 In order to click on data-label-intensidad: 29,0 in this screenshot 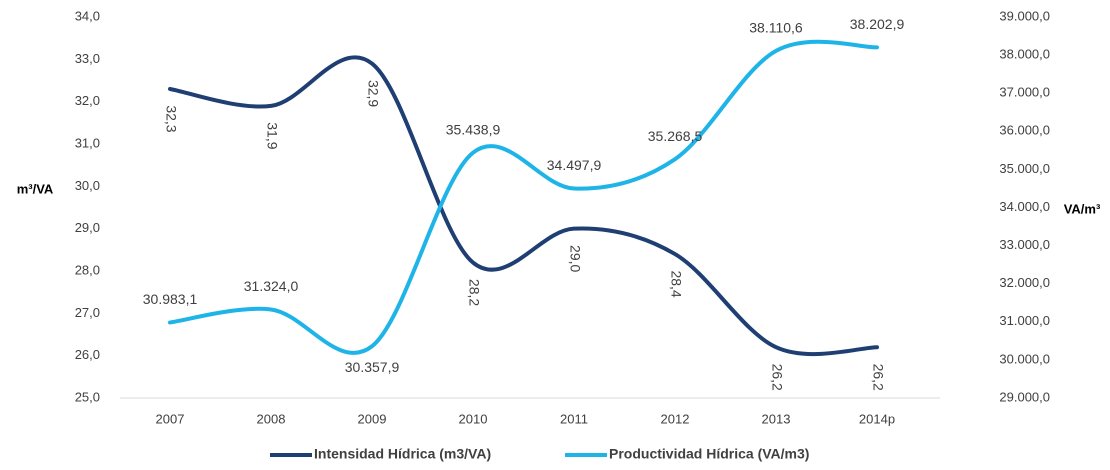, I will do `click(575, 258)`.